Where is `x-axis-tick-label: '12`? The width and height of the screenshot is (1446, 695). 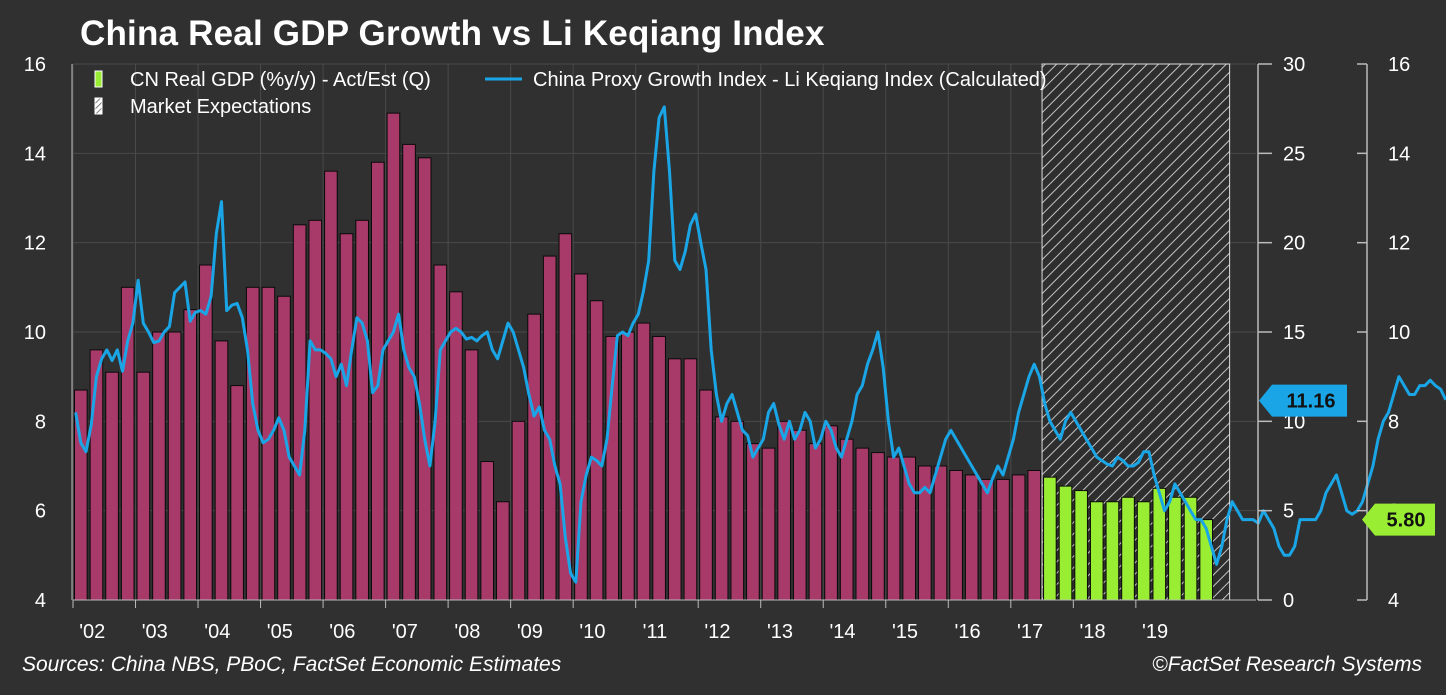
x-axis-tick-label: '12 is located at coordinates (717, 632).